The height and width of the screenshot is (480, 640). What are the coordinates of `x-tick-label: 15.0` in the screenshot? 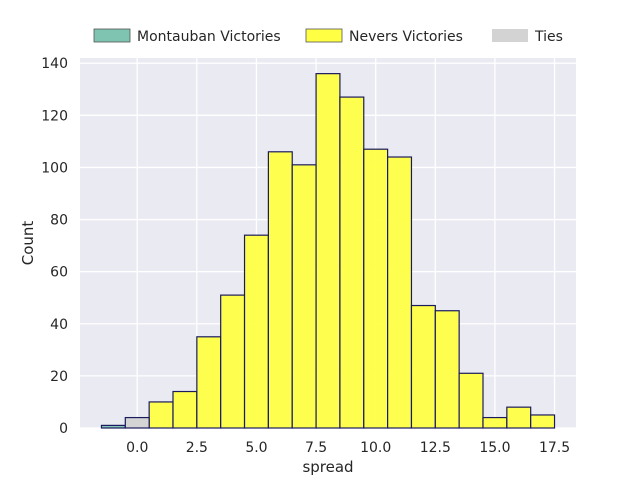 It's located at (494, 448).